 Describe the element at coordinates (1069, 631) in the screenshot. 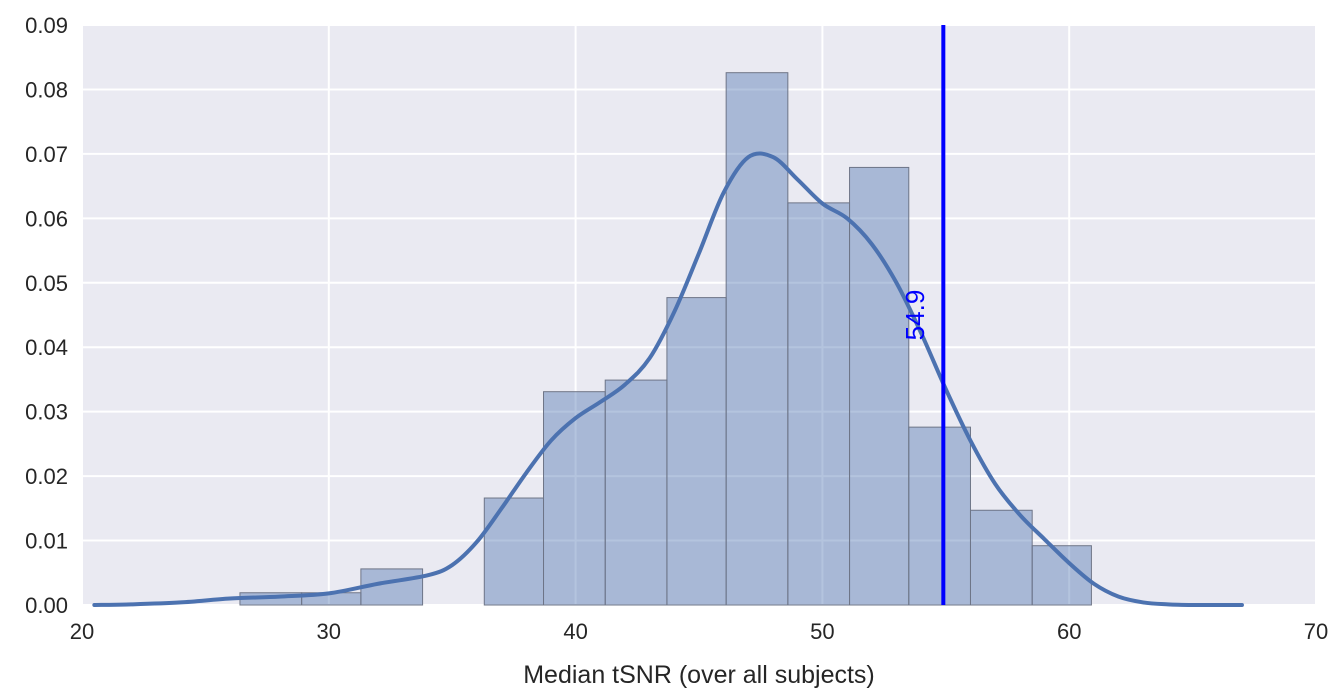

I see `x-tick-label: 60` at that location.